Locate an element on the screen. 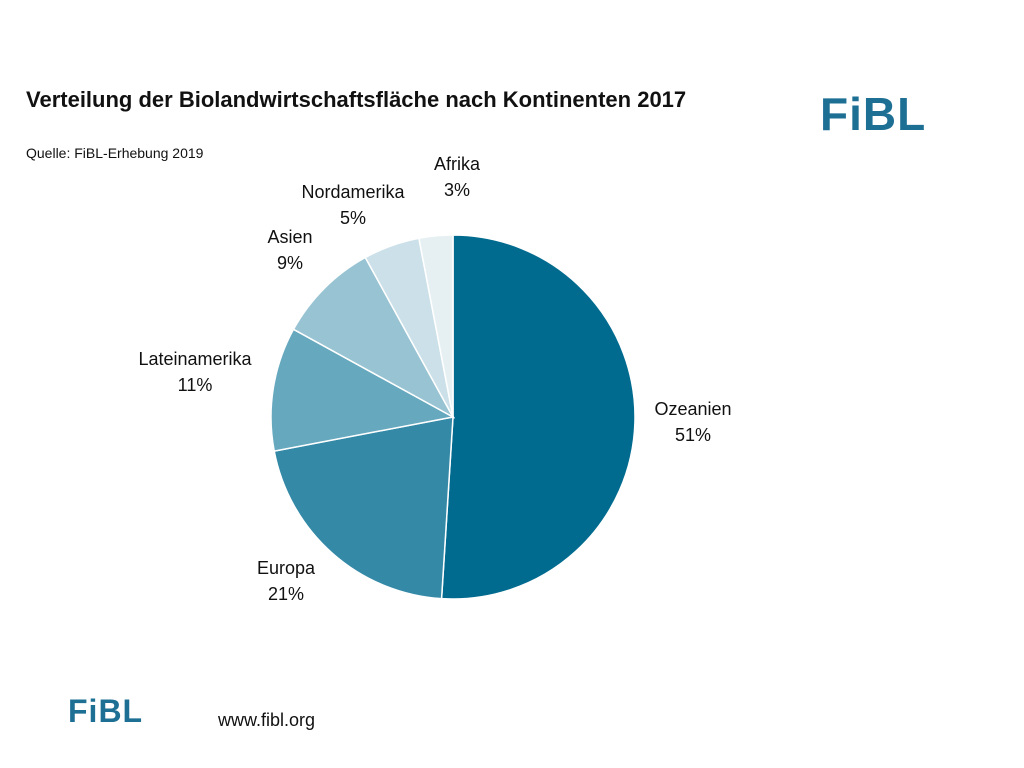  slice-value-lateinamerika: 11% is located at coordinates (195, 385).